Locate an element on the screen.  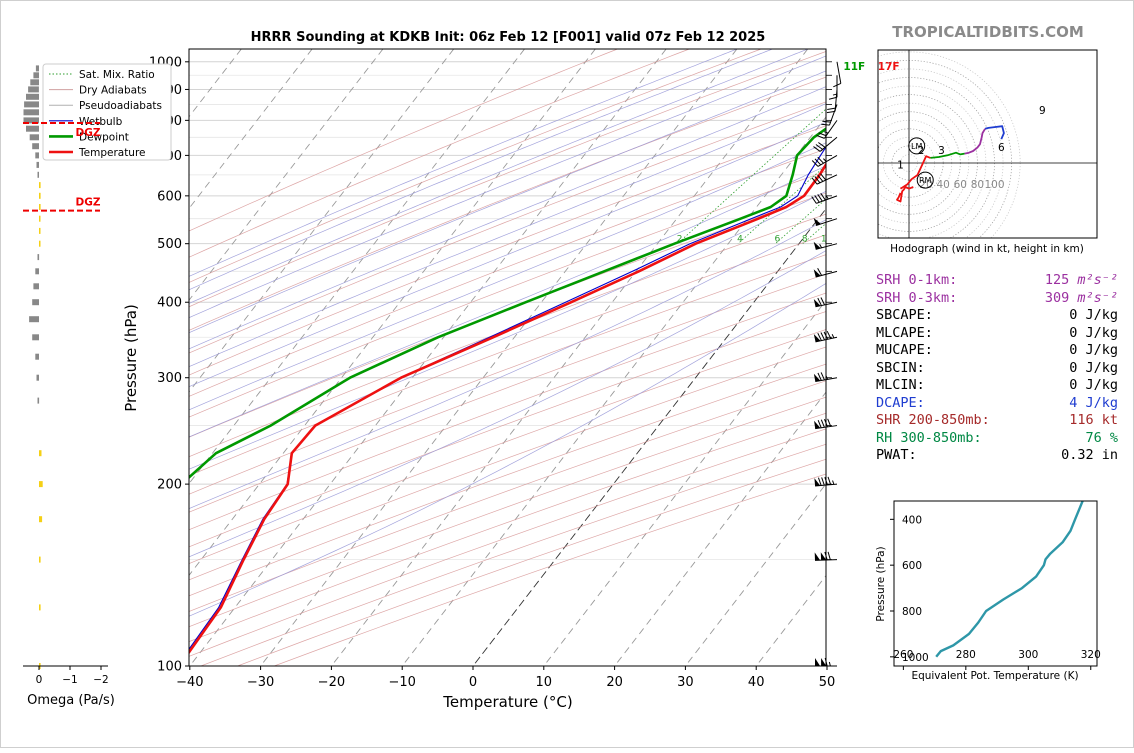
stat-row: SBCIN: 0 J/kg is located at coordinates (1001, 369).